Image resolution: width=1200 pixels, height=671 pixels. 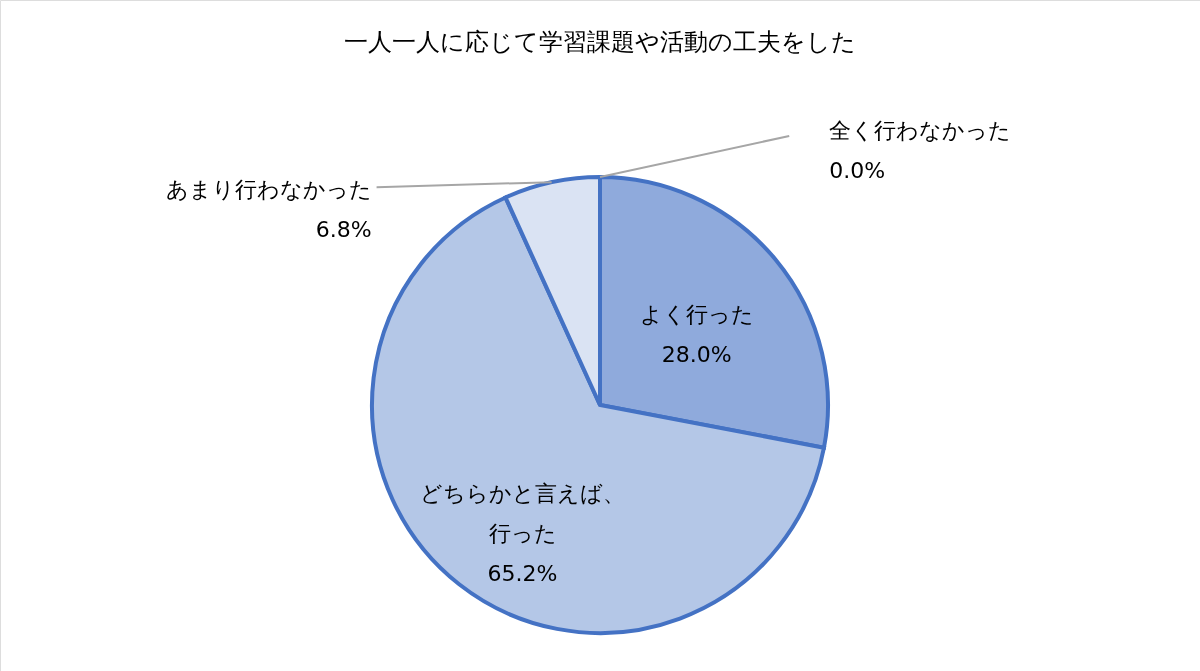 What do you see at coordinates (600, 42) in the screenshot?
I see `chart-title: 一人一人に応じて学習課題や活動の工夫をした` at bounding box center [600, 42].